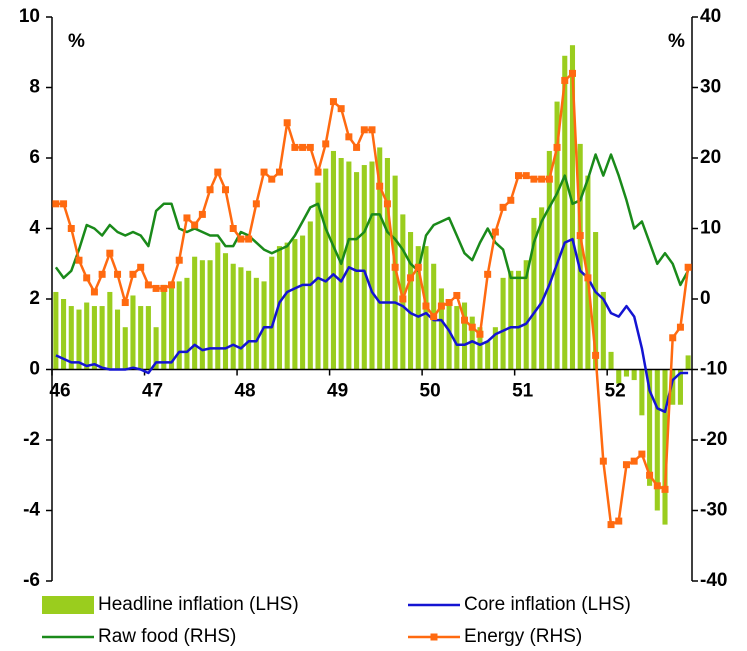 This screenshot has width=747, height=651. What do you see at coordinates (713, 369) in the screenshot?
I see `y2-tick-label: -10` at bounding box center [713, 369].